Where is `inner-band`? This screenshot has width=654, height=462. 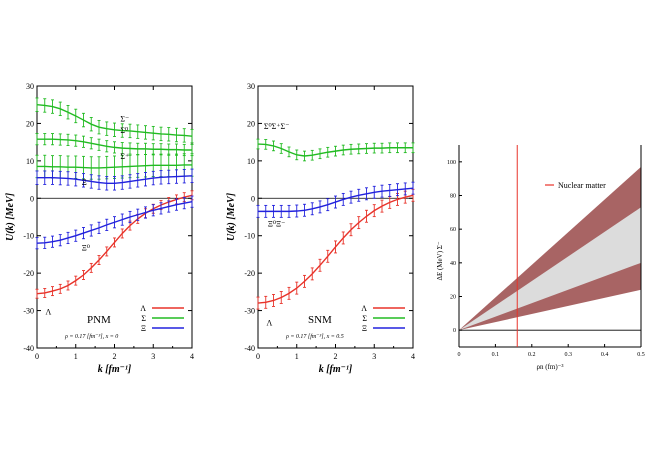
inner-band is located at coordinates (550, 269).